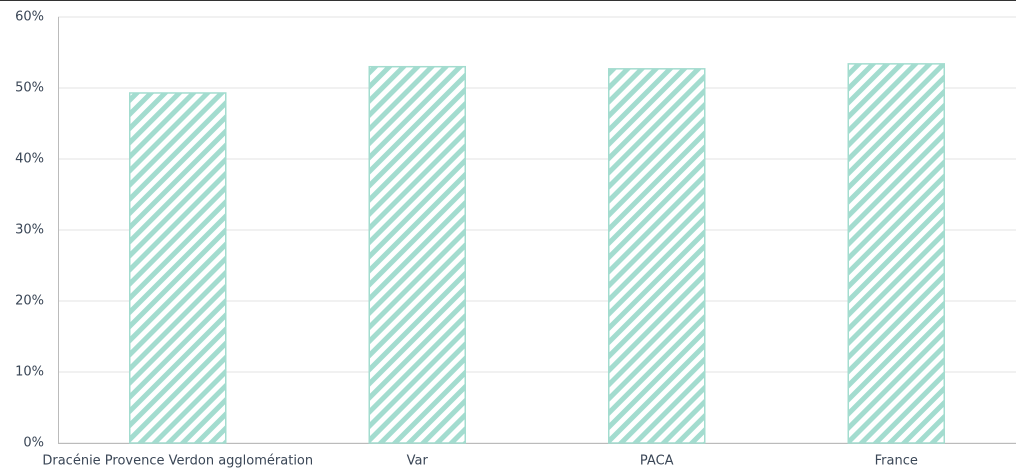 The height and width of the screenshot is (472, 1016). Describe the element at coordinates (29, 301) in the screenshot. I see `y-tick-label: 20%` at that location.